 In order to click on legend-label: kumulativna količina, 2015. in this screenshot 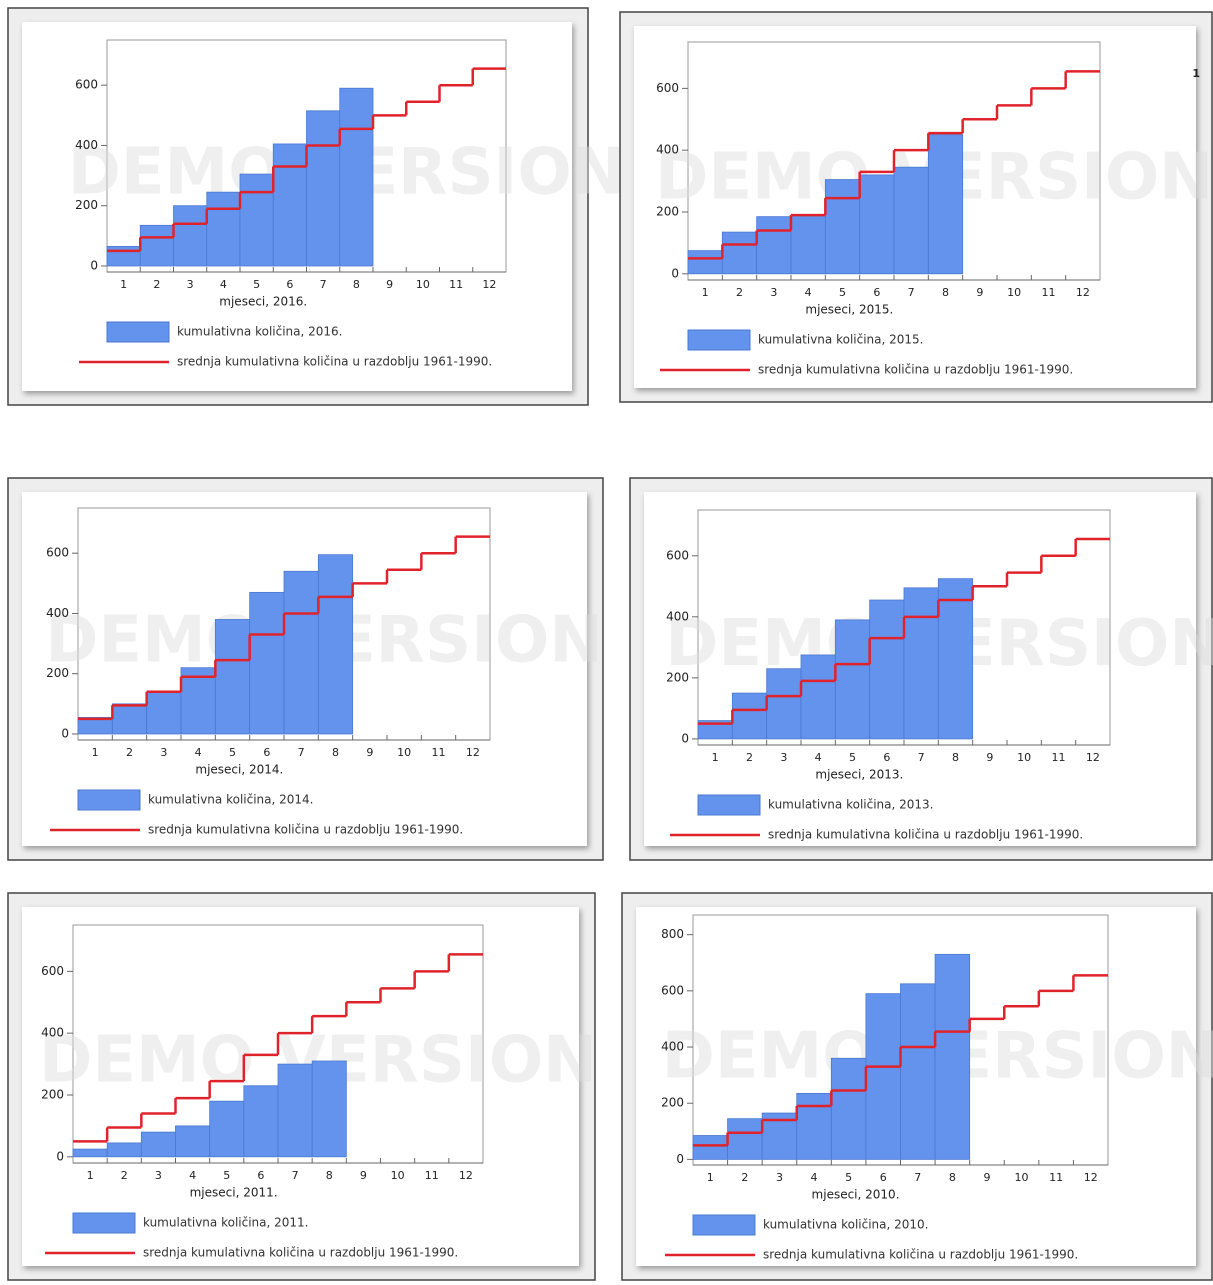, I will do `click(841, 340)`.